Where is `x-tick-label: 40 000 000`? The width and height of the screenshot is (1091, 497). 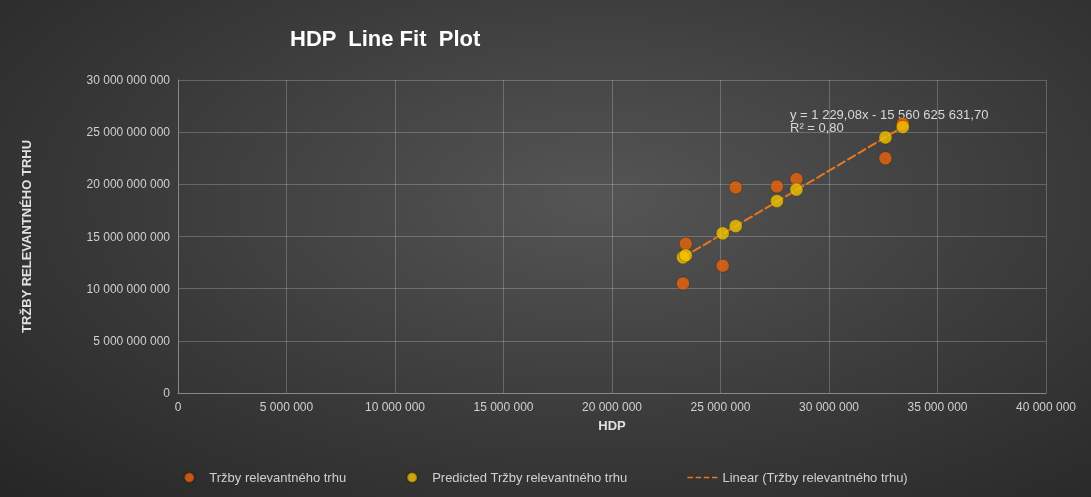 x-tick-label: 40 000 000 is located at coordinates (1046, 407).